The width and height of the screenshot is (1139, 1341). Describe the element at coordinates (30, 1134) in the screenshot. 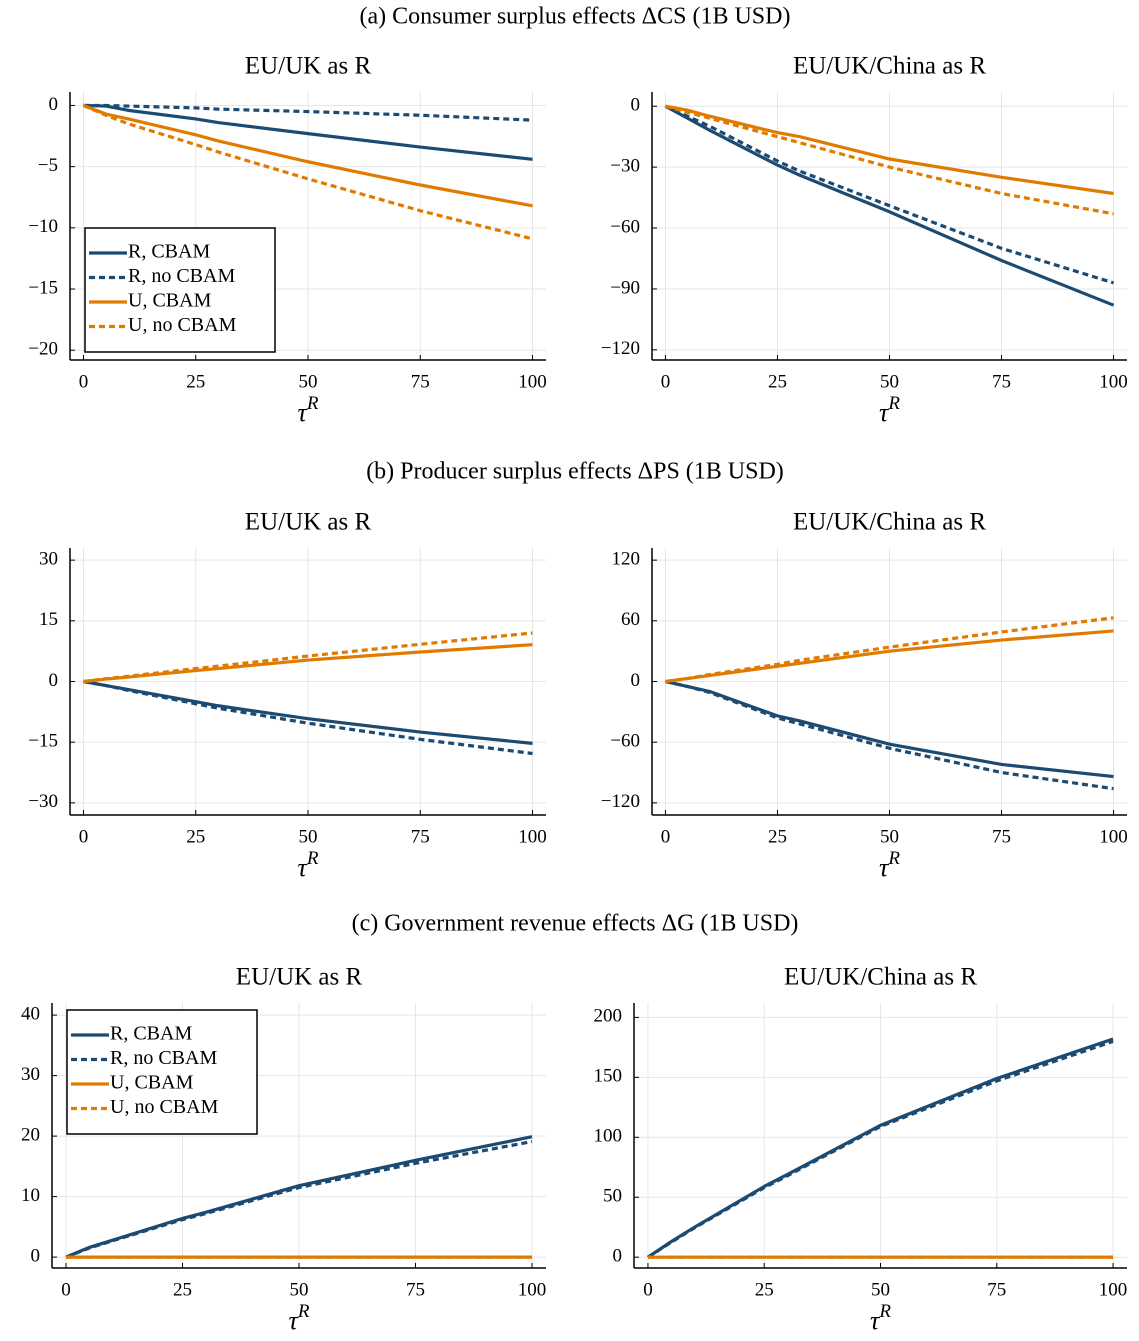

I see `y-tick-label: 20` at that location.